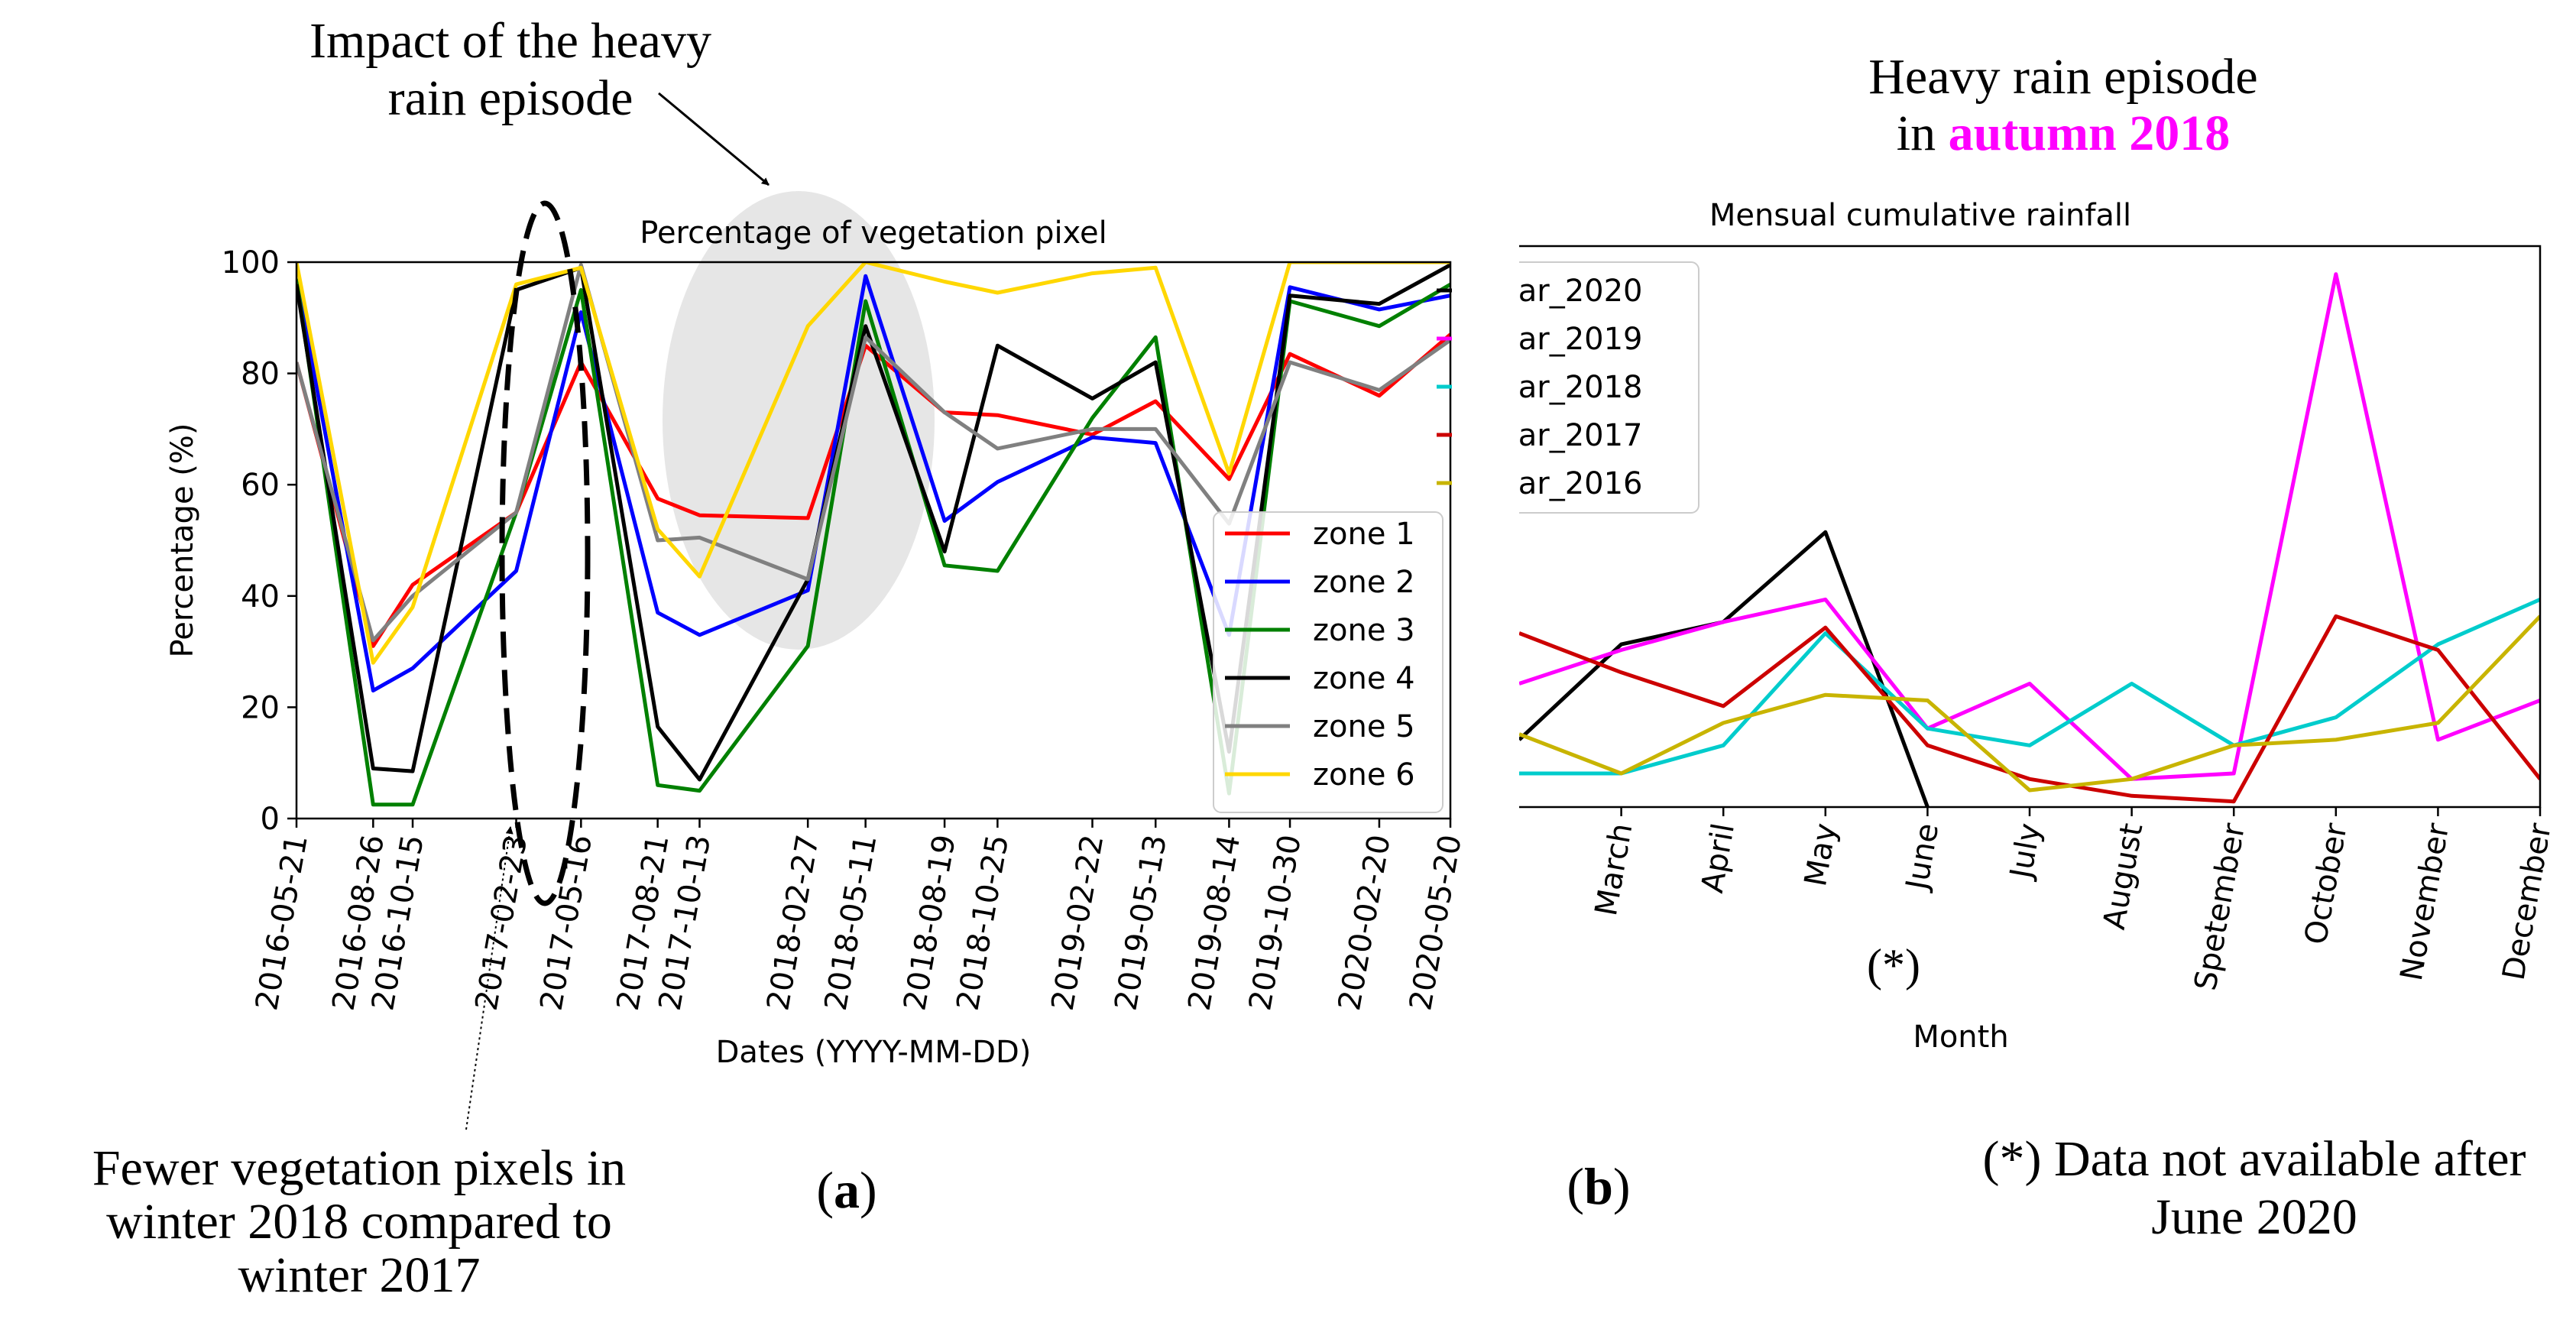 This screenshot has height=1326, width=2576. I want to click on impact-arrow, so click(714, 139).